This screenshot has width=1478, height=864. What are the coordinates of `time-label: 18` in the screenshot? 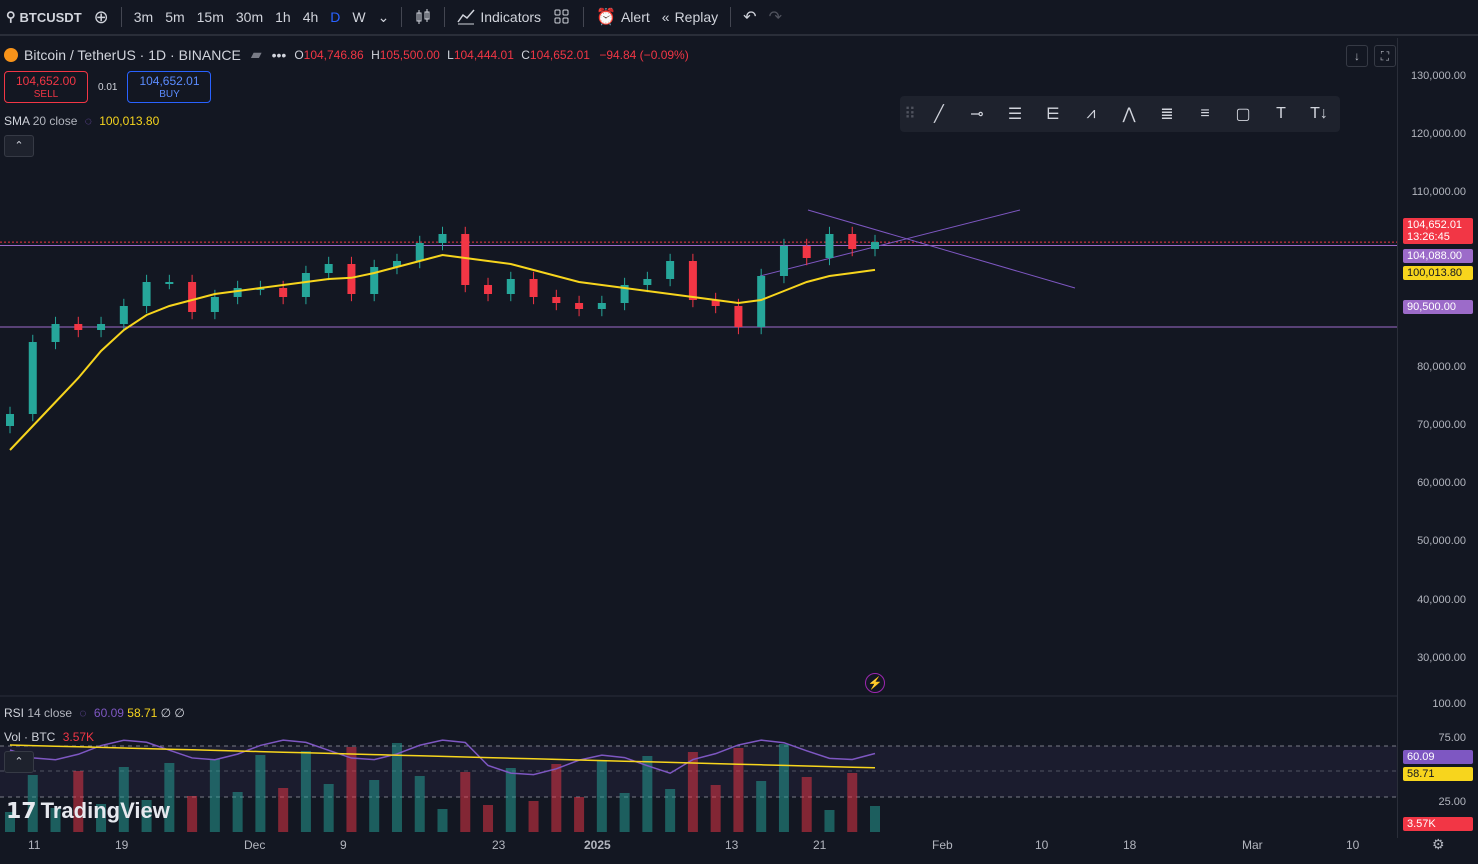 It's located at (1130, 845).